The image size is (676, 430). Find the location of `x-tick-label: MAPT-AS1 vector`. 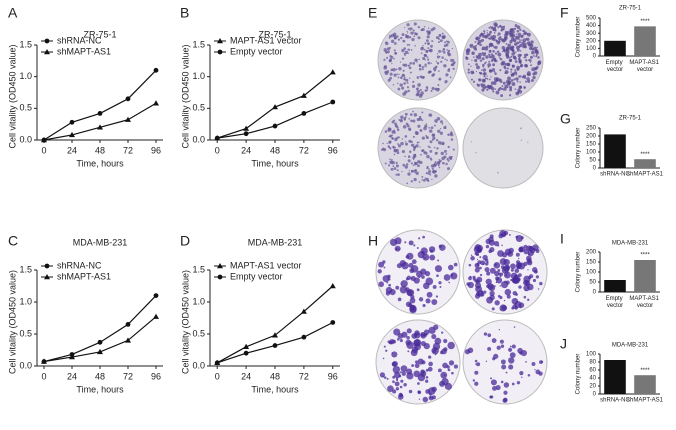

x-tick-label: MAPT-AS1 vector is located at coordinates (644, 66).